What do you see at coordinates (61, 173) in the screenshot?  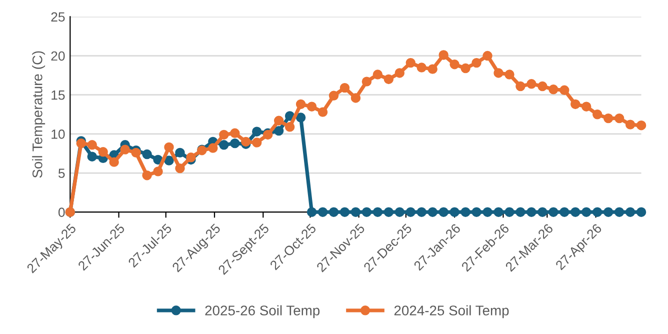 I see `y-tick-label: 5` at bounding box center [61, 173].